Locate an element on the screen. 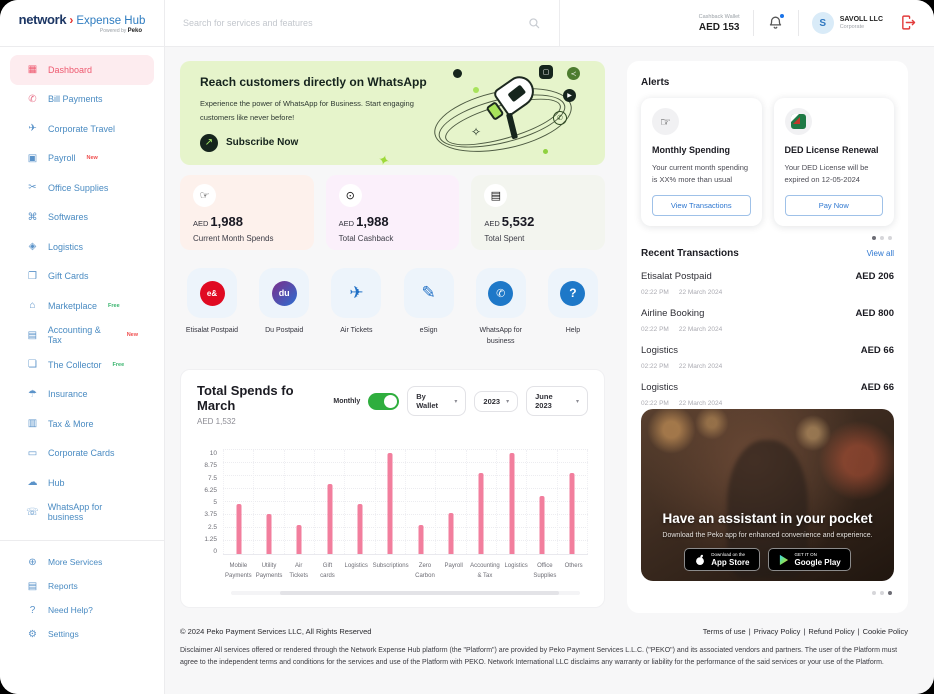  app-store-badge: Download on the App Store is located at coordinates (722, 559).